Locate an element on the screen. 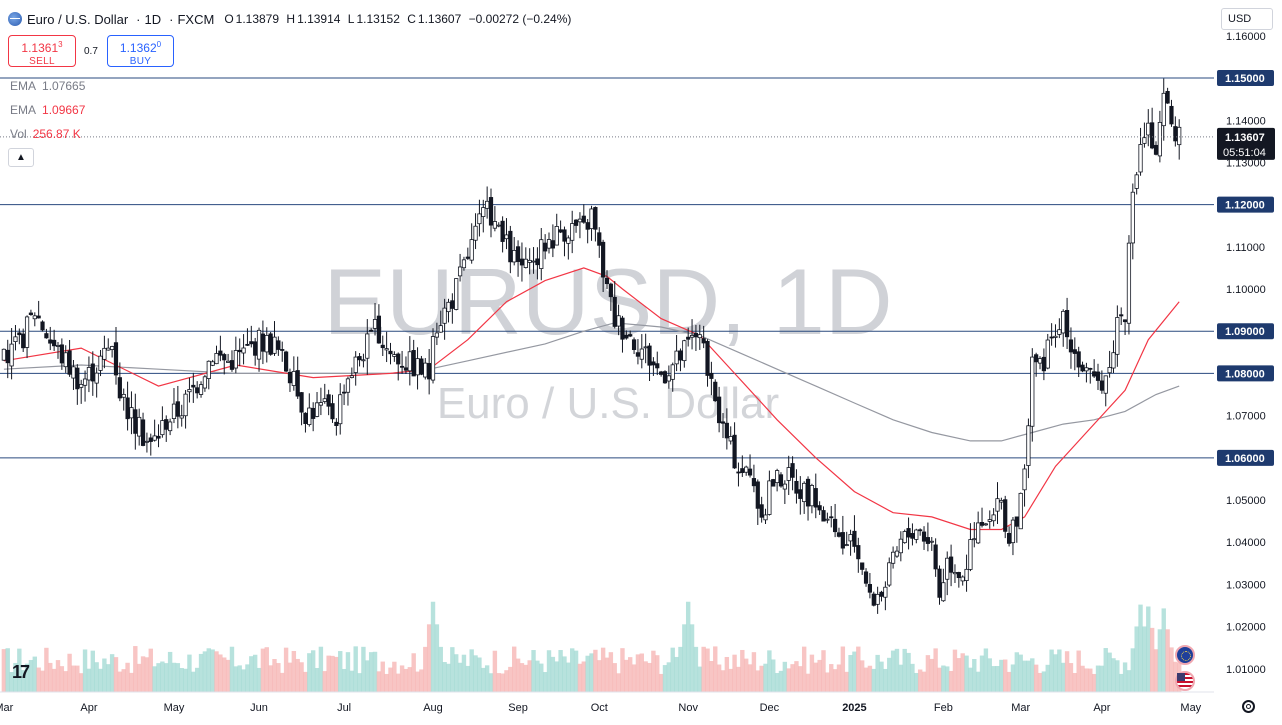  y-tick-label: 1.07000 is located at coordinates (1246, 417).